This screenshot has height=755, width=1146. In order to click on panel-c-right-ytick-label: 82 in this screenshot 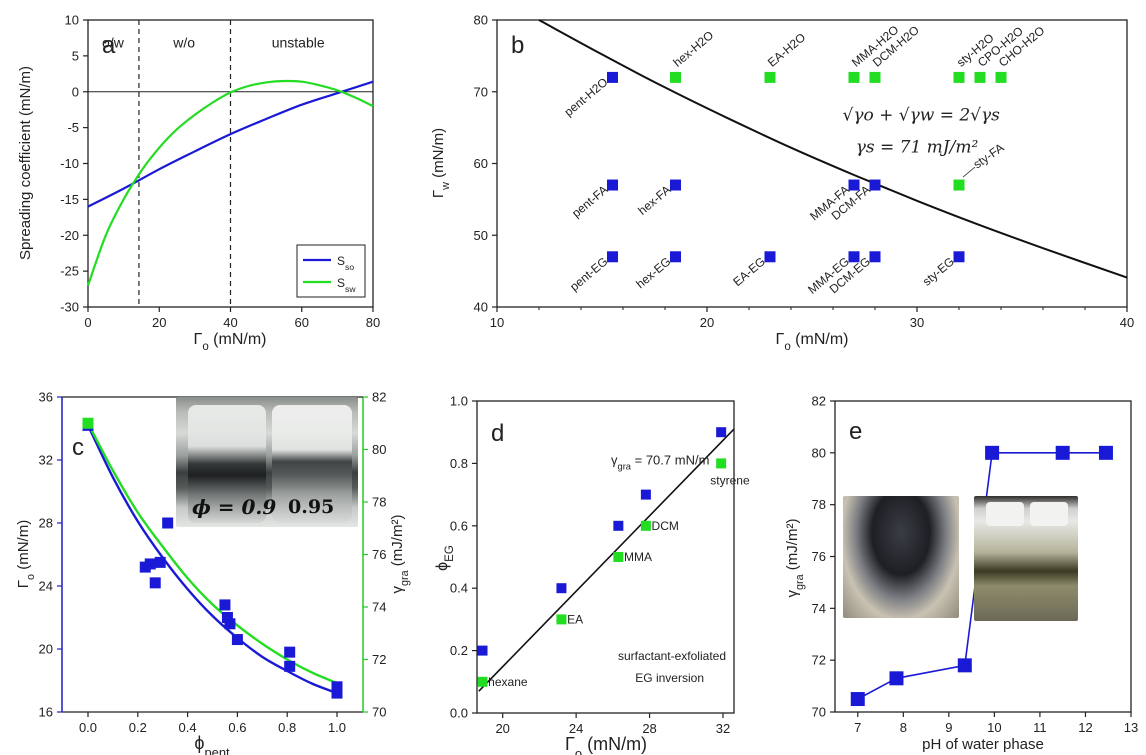, I will do `click(379, 397)`.